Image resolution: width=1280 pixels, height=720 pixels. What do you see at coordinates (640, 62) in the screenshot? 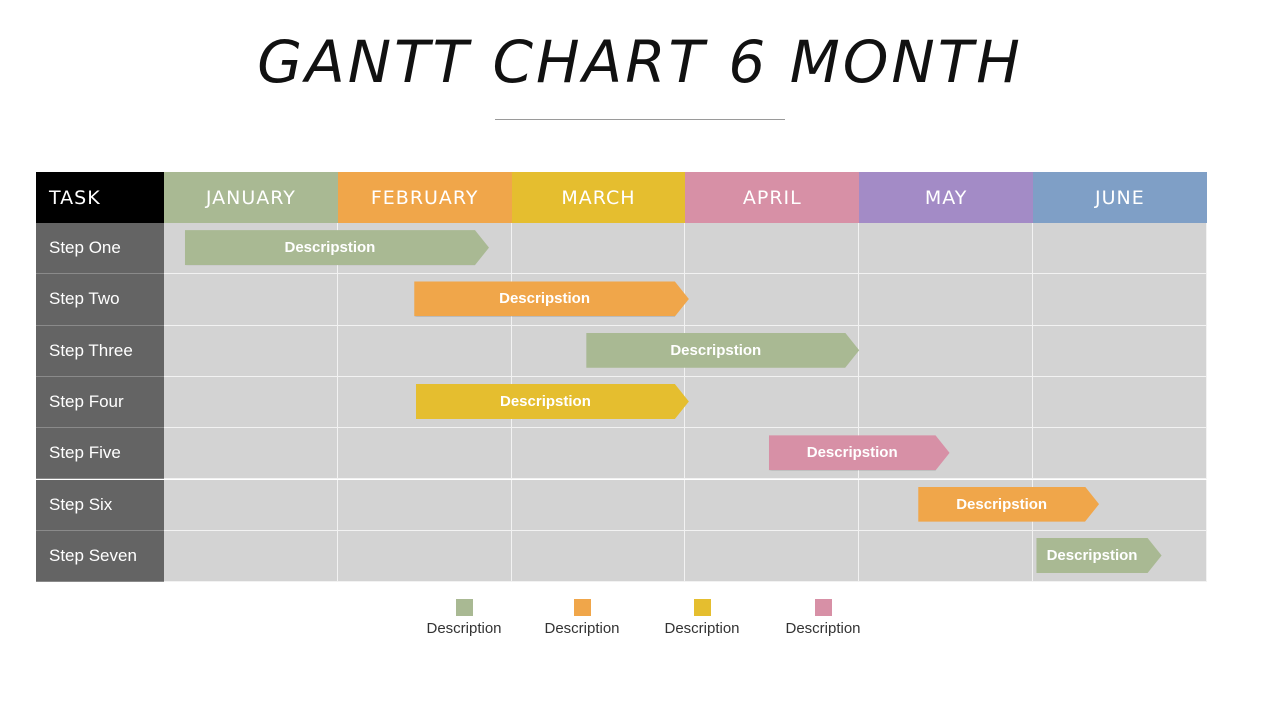
I see `page-title: GANTT CHART 6 MONTH` at bounding box center [640, 62].